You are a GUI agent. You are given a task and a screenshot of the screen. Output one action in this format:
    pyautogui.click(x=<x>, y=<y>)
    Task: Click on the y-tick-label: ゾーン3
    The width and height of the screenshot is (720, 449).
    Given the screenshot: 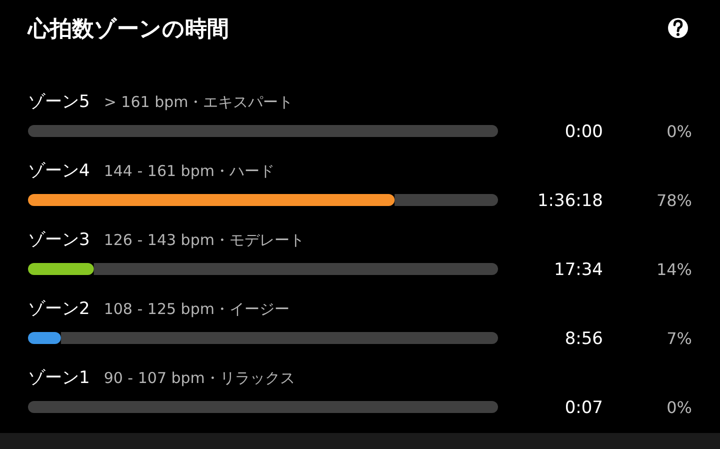 What is the action you would take?
    pyautogui.click(x=59, y=240)
    